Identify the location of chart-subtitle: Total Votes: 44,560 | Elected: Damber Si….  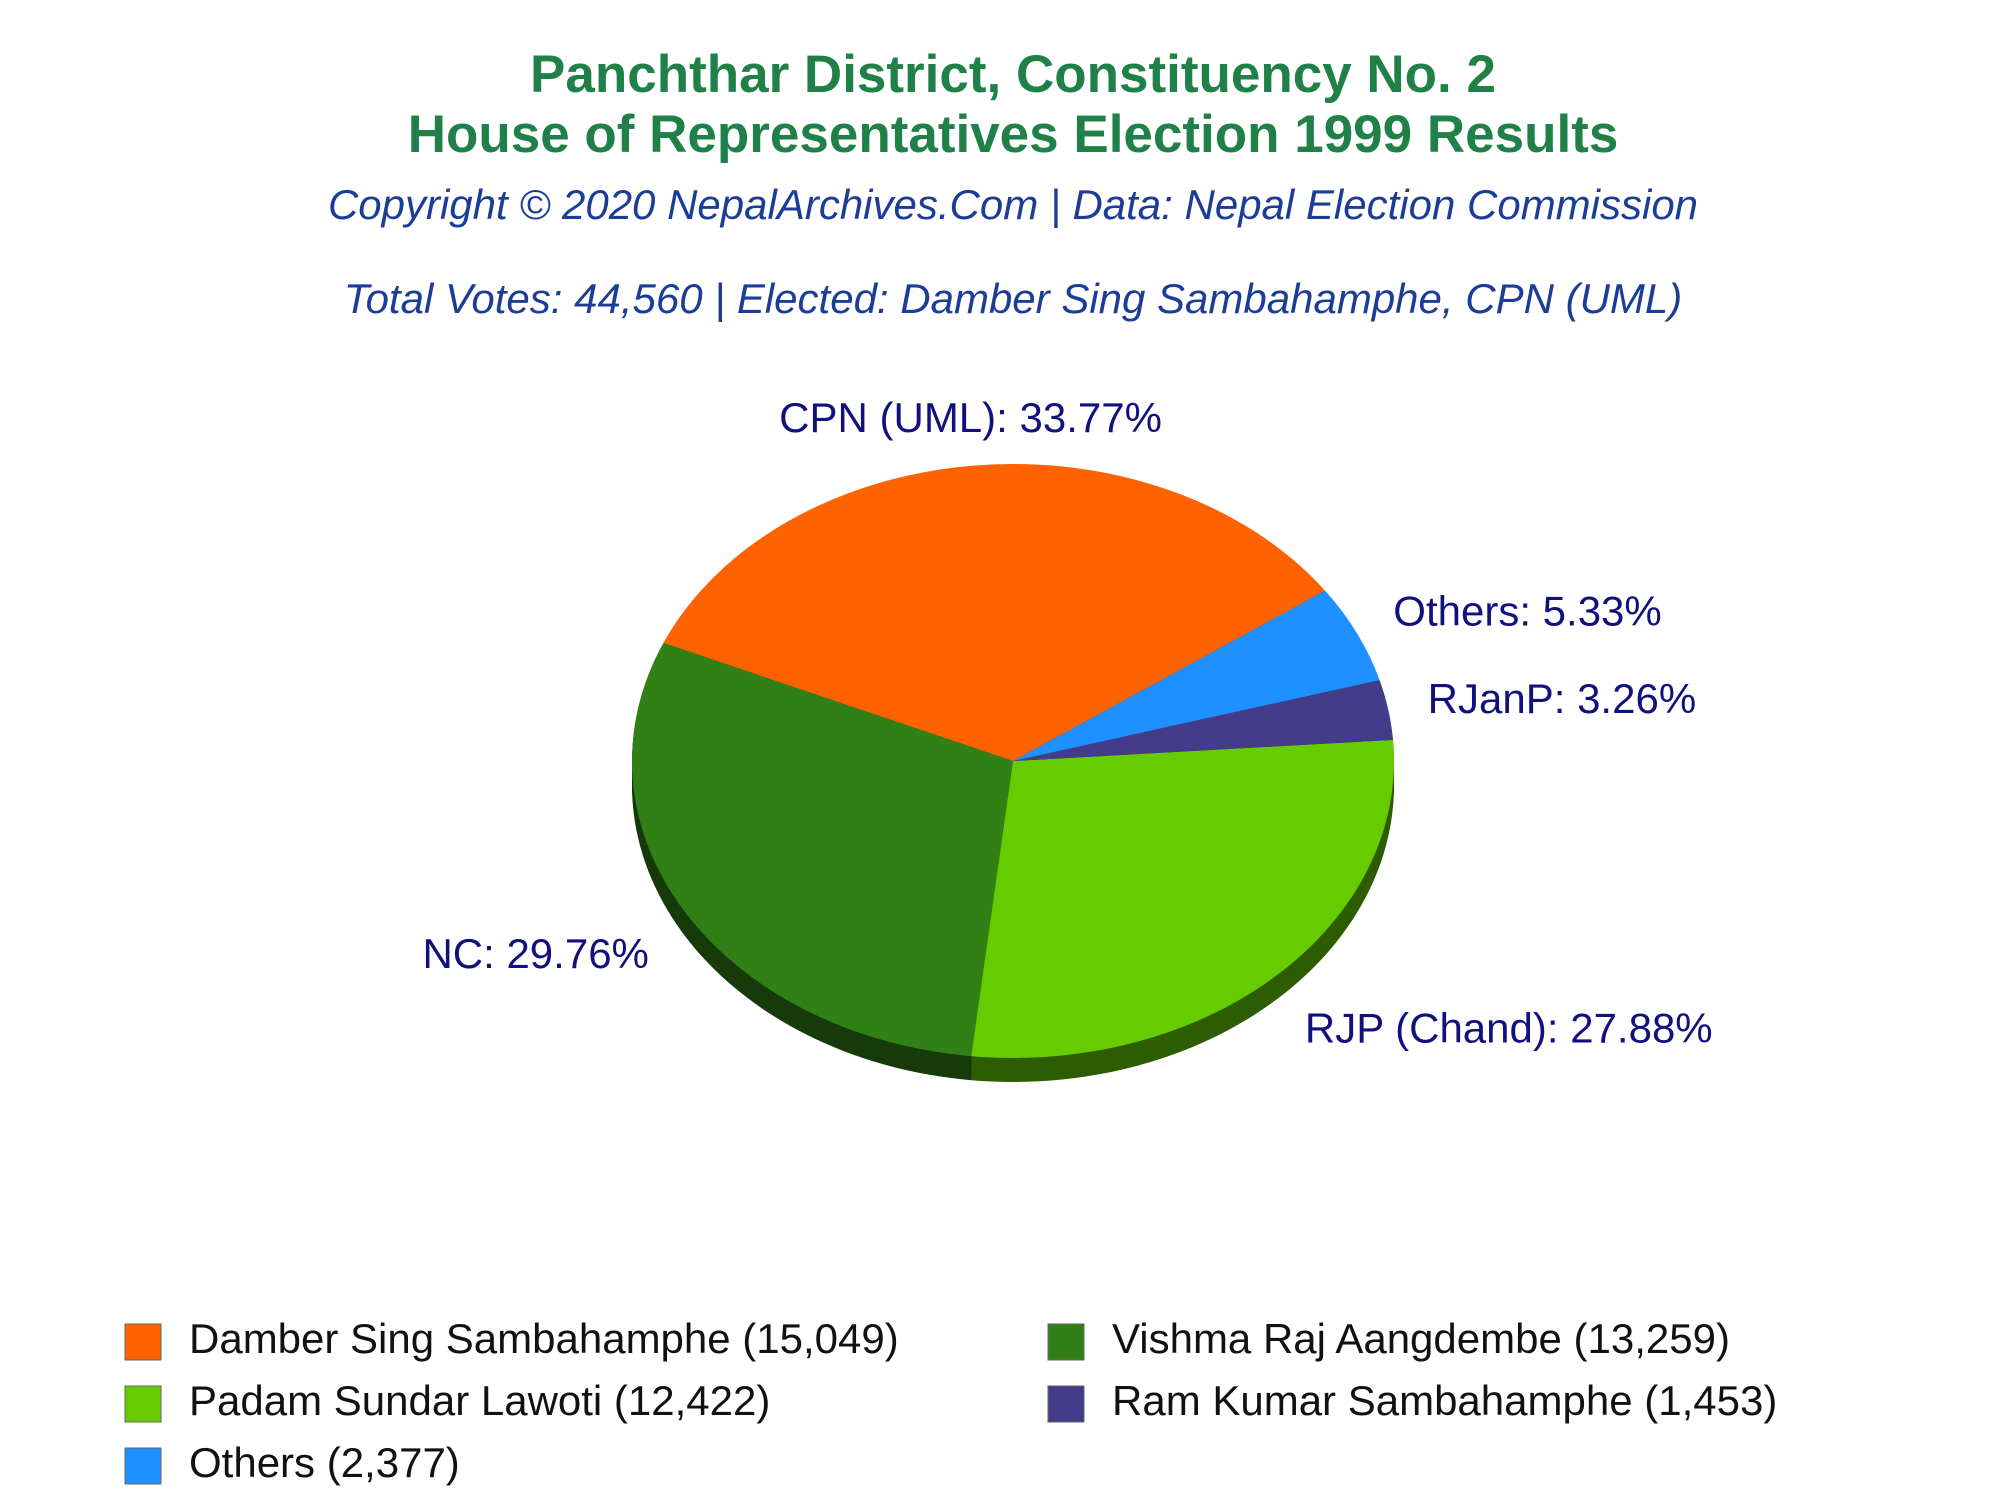
(1013, 299).